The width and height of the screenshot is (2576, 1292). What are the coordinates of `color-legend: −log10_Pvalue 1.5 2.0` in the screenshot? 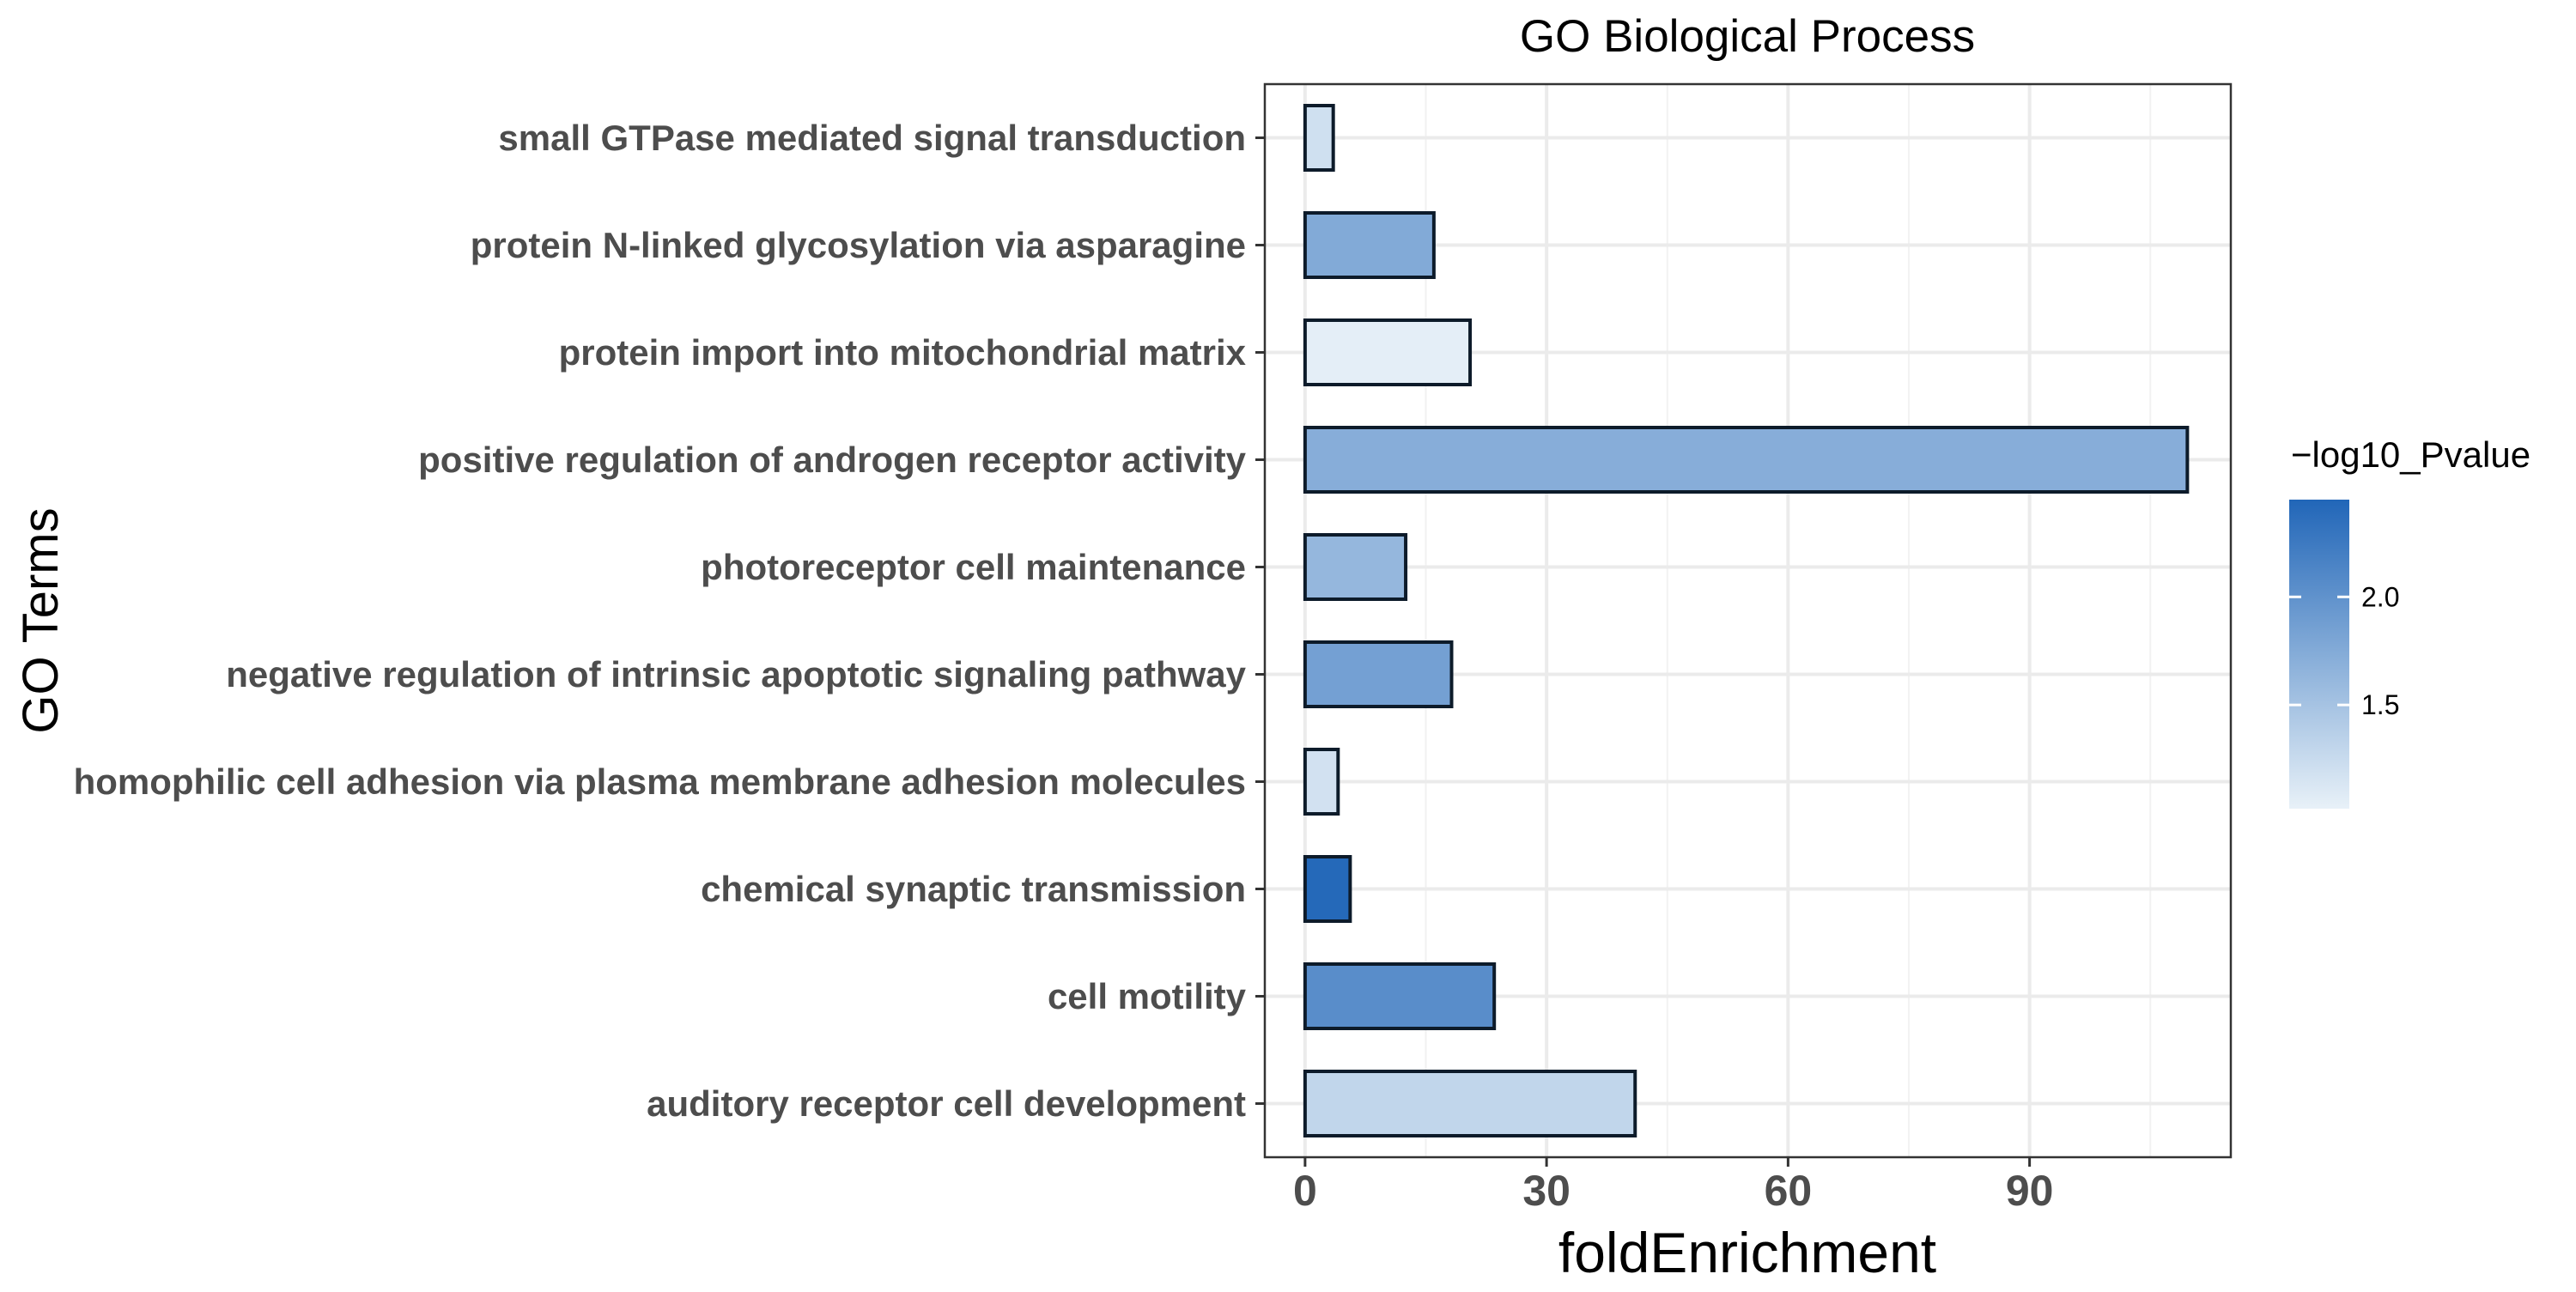 It's located at (2409, 621).